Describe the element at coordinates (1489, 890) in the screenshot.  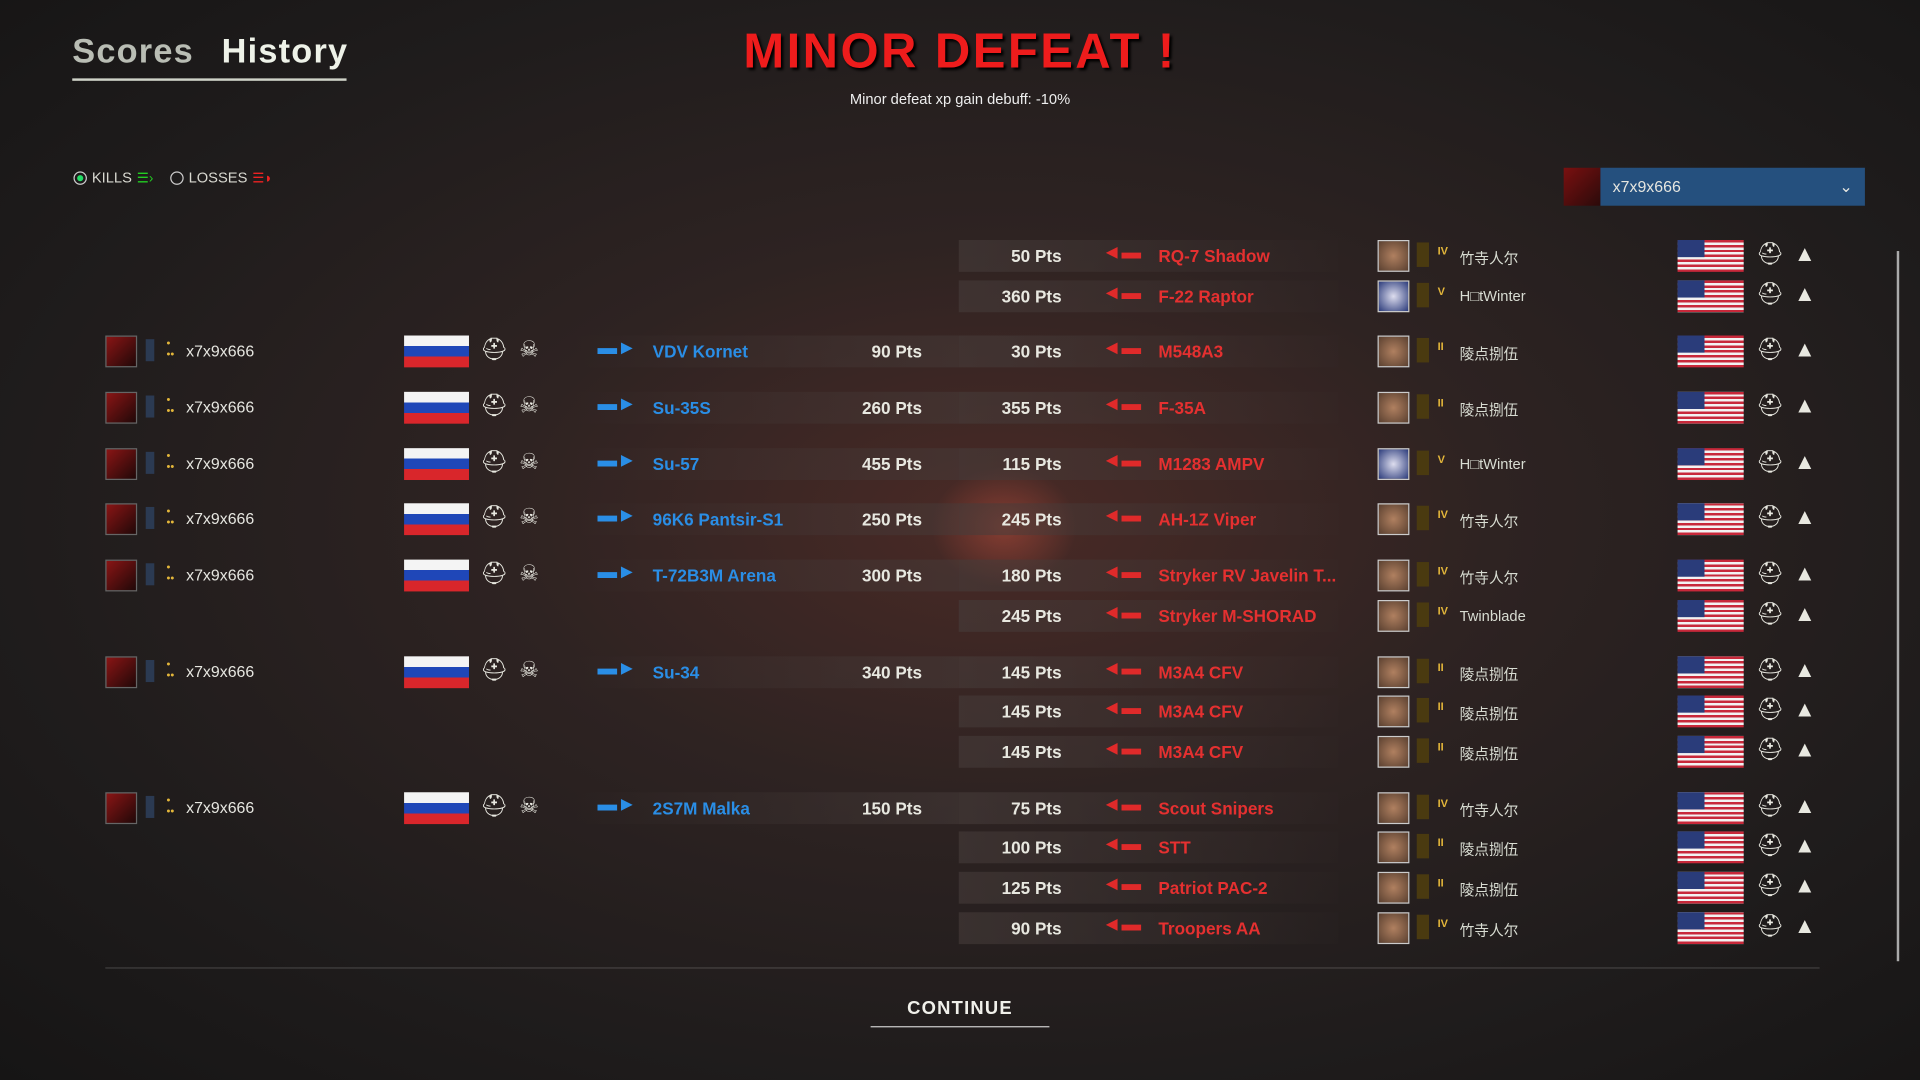
I see `enemy-player-name: 陵点捌伍` at that location.